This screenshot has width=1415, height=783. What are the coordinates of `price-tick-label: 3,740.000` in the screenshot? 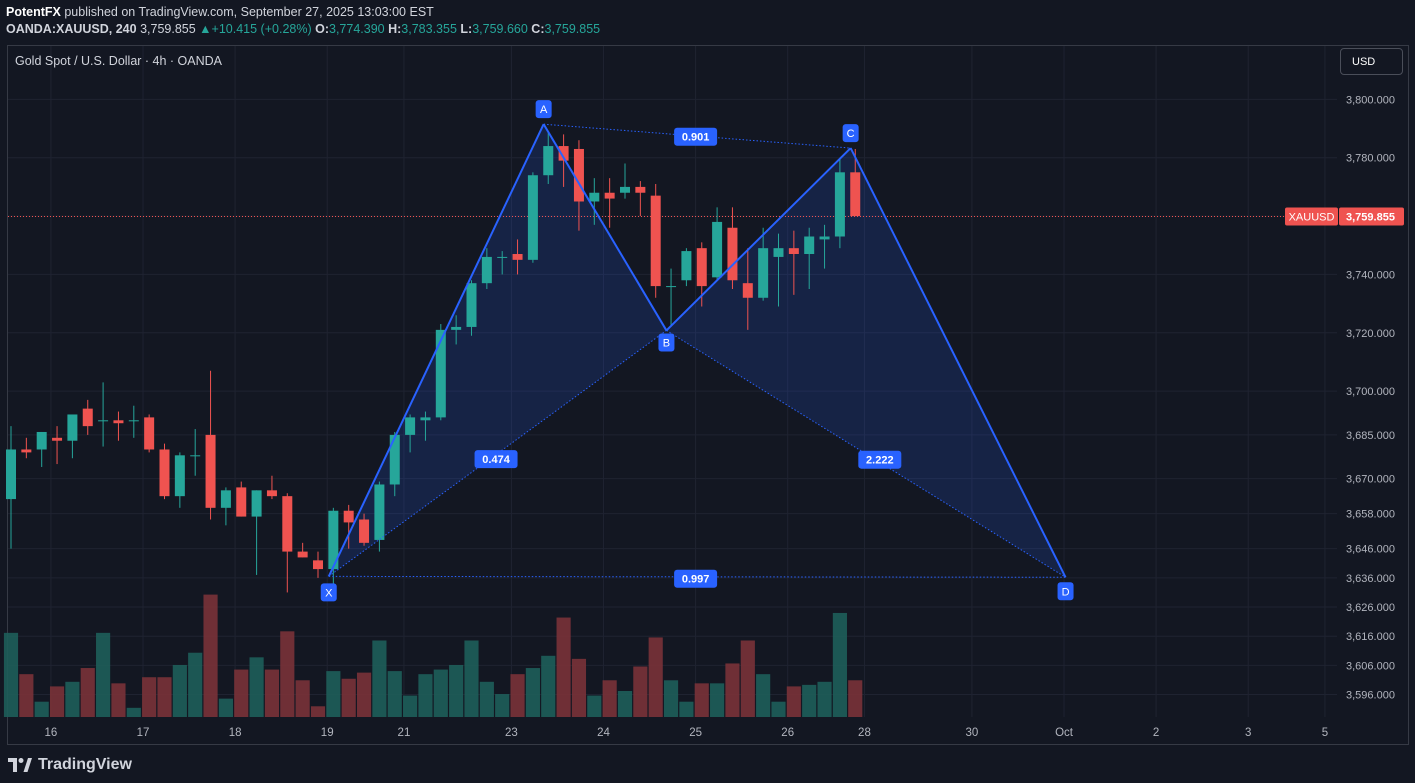 It's located at (1370, 275).